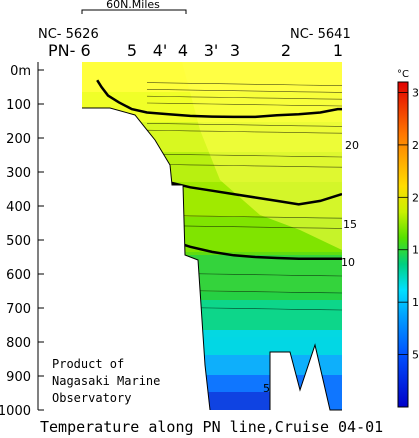  I want to click on station-label: 4, so click(183, 50).